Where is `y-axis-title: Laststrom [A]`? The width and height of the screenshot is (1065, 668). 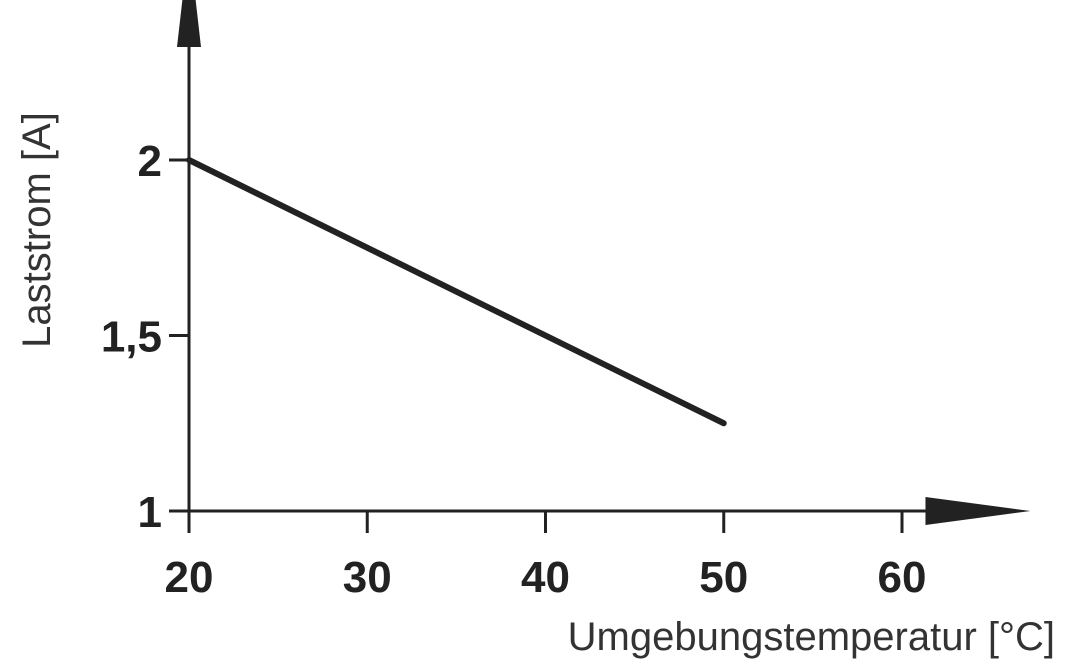 y-axis-title: Laststrom [A] is located at coordinates (37, 230).